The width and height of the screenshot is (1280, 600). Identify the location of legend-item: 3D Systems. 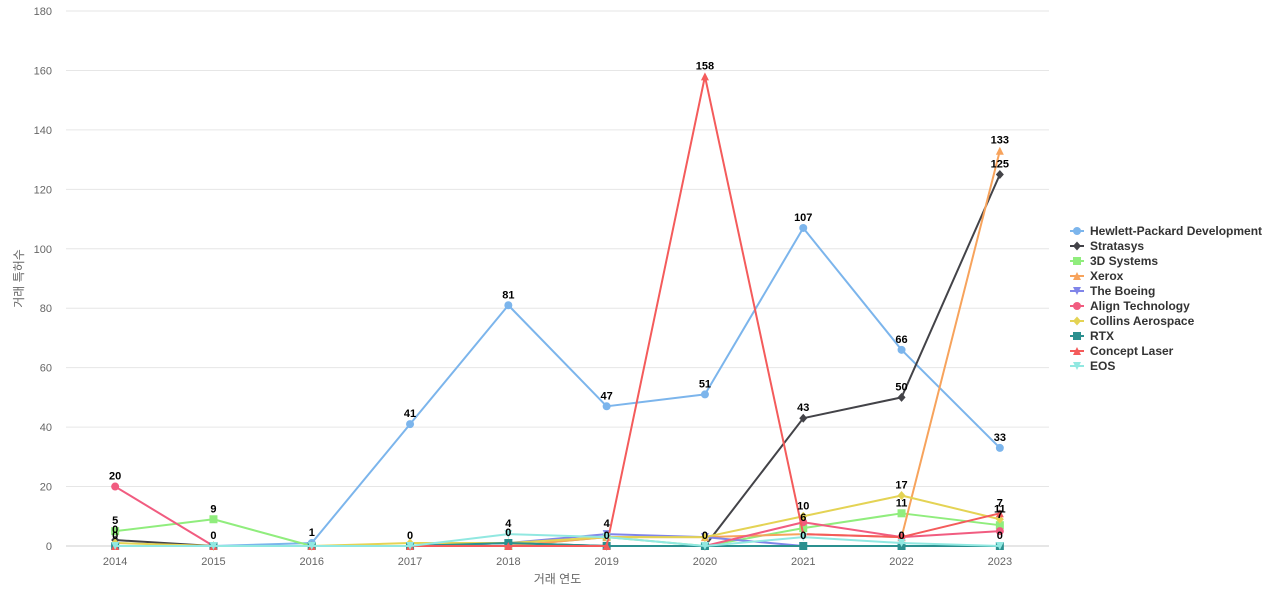
(1114, 261).